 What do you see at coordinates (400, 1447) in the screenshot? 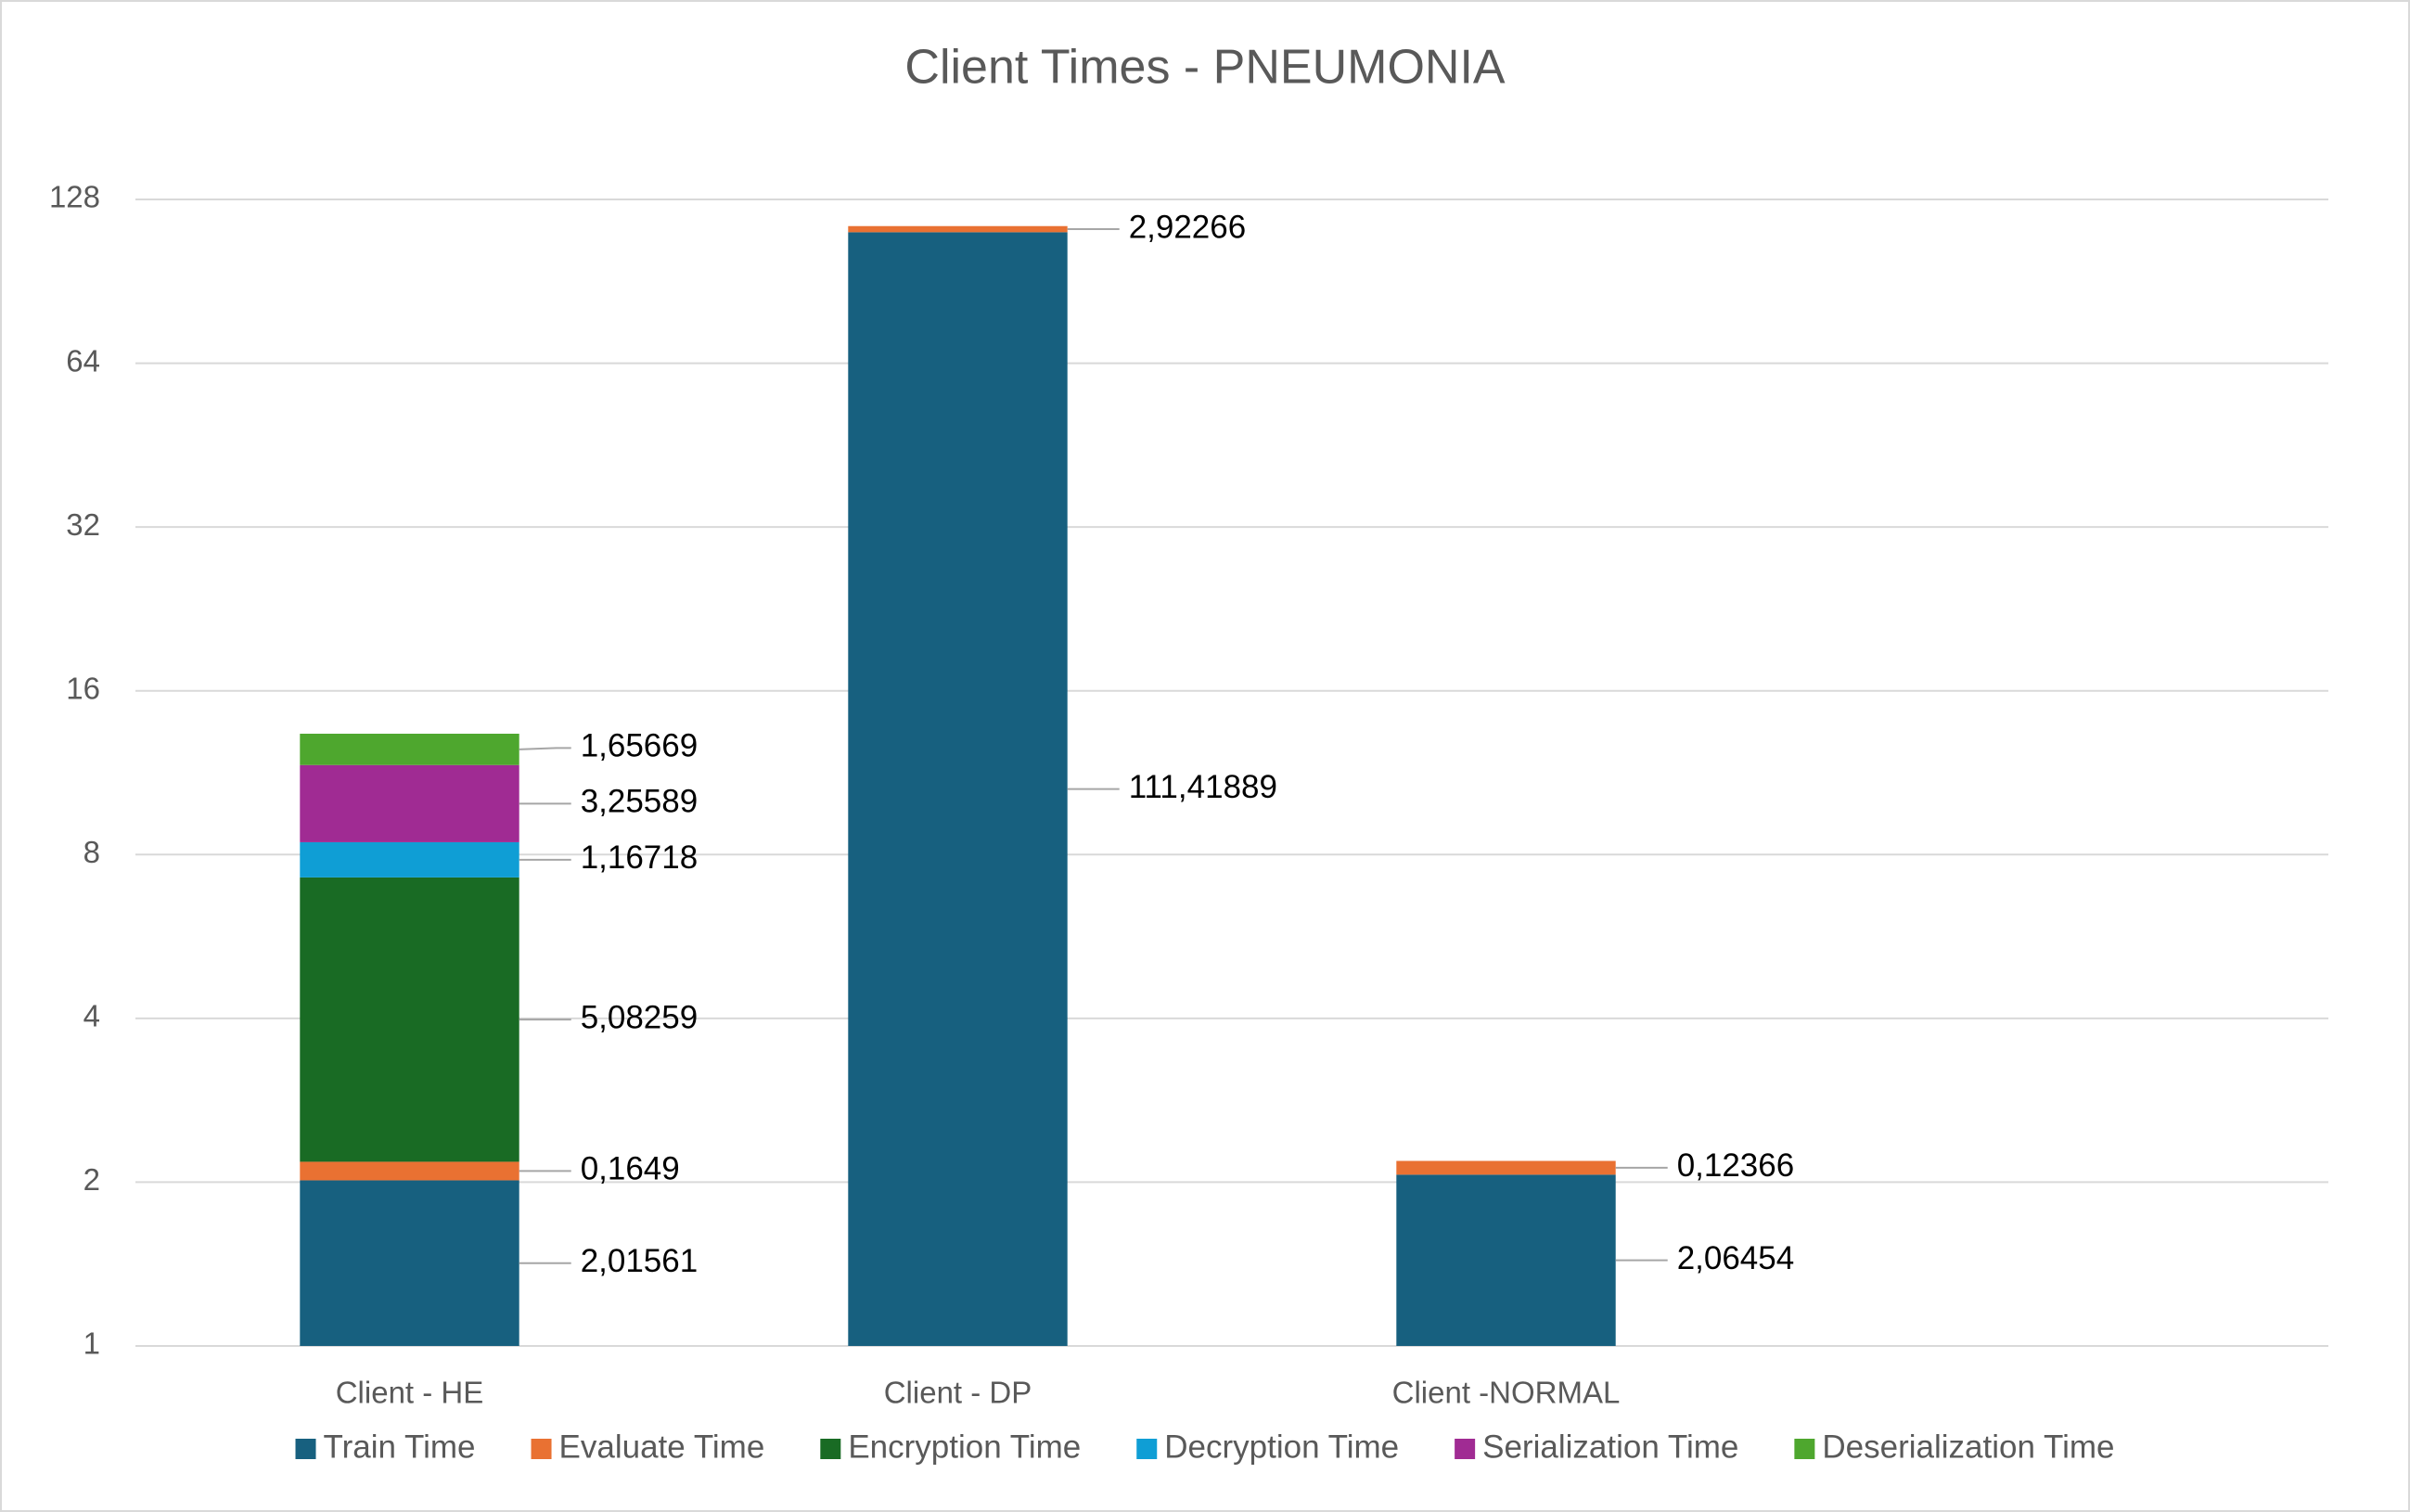
I see `legend-label: Train Time` at bounding box center [400, 1447].